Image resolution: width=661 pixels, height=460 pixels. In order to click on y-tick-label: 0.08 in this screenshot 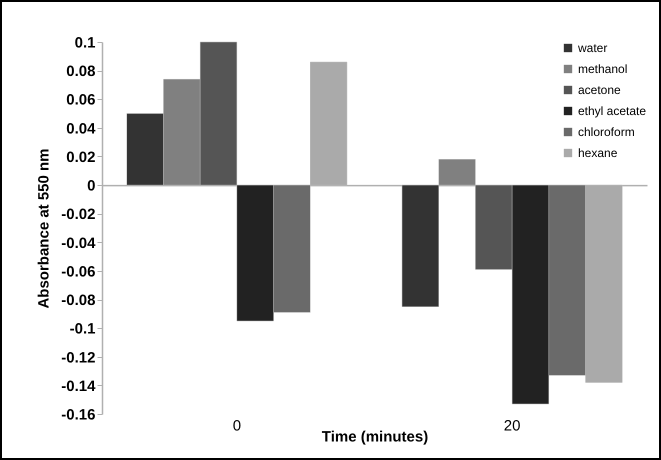, I will do `click(81, 71)`.